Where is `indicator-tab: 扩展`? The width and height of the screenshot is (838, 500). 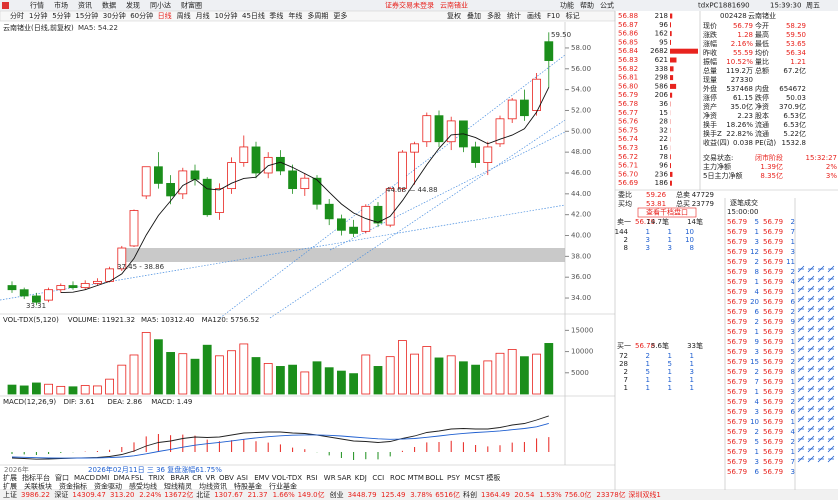 indicator-tab: 扩展 is located at coordinates (10, 477).